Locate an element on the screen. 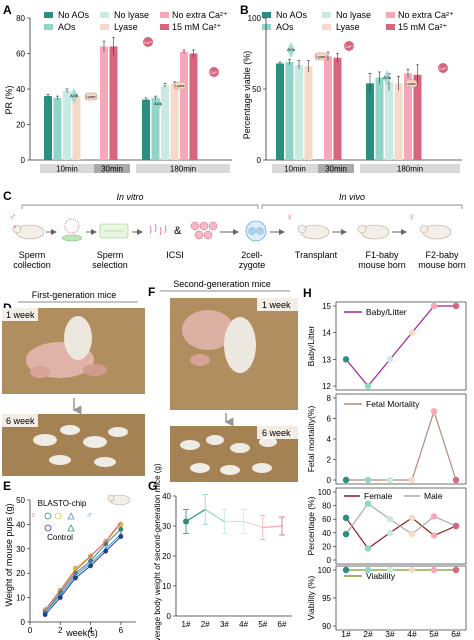  legend-label-no-lyase: No lyase is located at coordinates (131, 15).